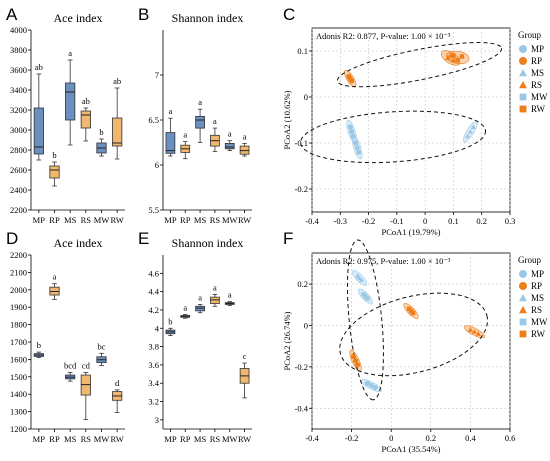  Describe the element at coordinates (312, 438) in the screenshot. I see `x-tick-label: -0.4` at that location.